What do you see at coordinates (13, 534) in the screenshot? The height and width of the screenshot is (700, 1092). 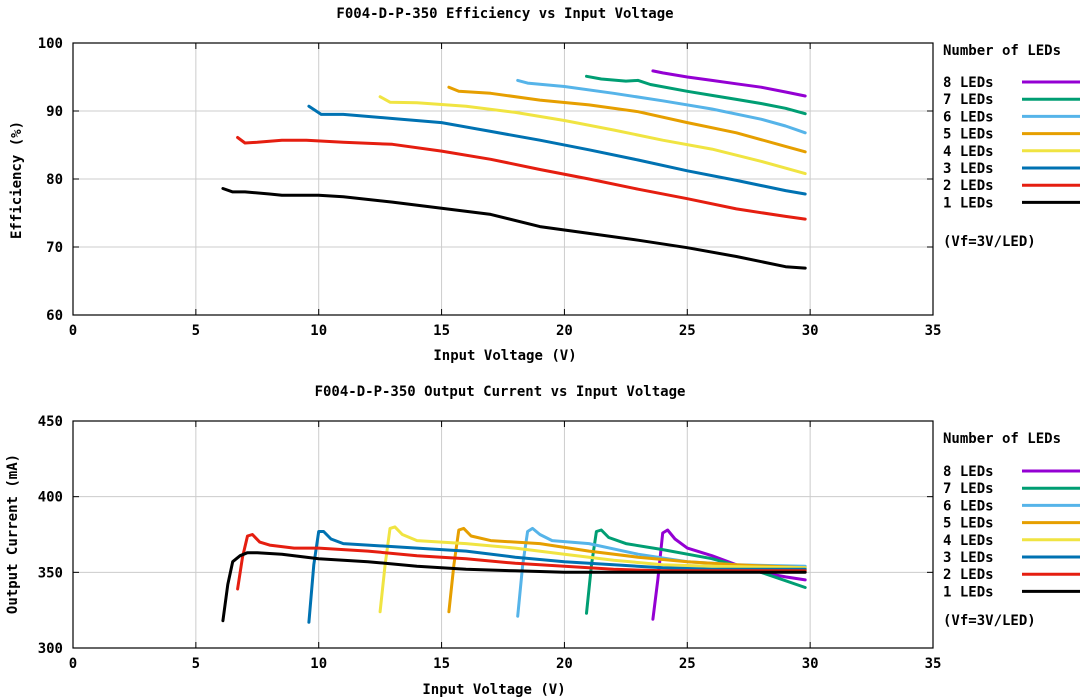 I see `y-axis-label: Output Current (mA)` at bounding box center [13, 534].